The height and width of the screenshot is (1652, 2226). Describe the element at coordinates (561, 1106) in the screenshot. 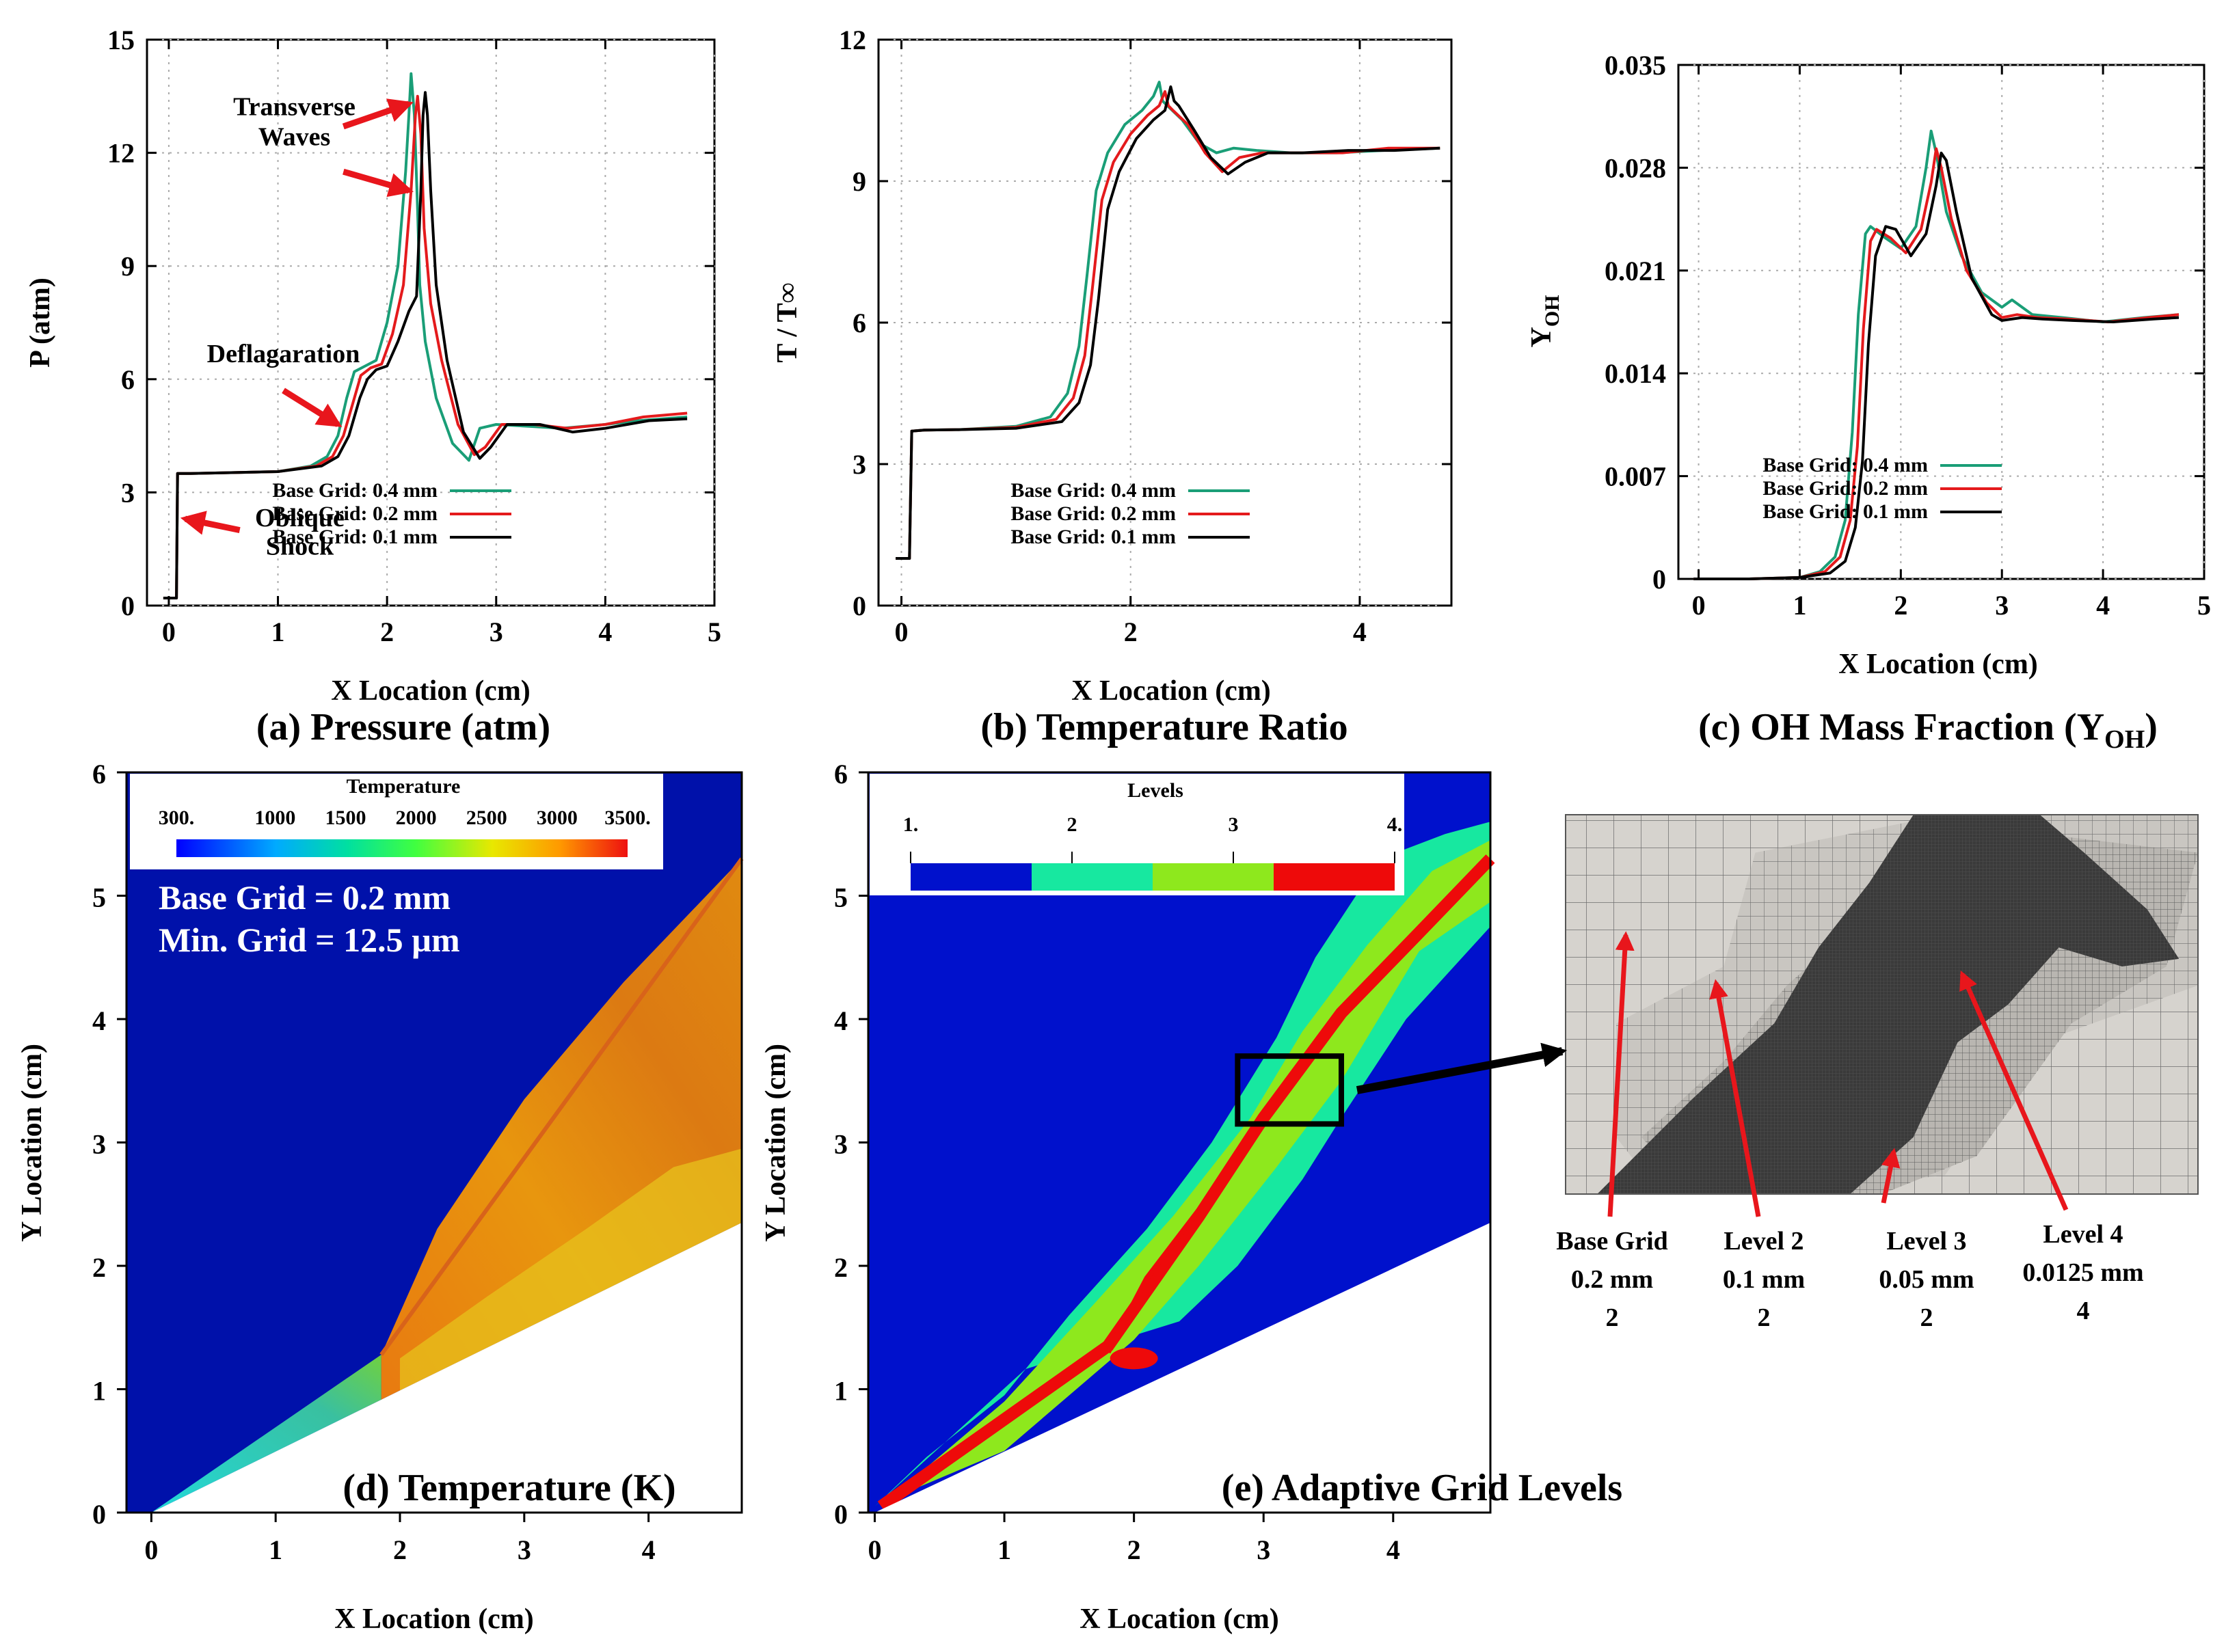

I see `temperature-shock-front` at that location.